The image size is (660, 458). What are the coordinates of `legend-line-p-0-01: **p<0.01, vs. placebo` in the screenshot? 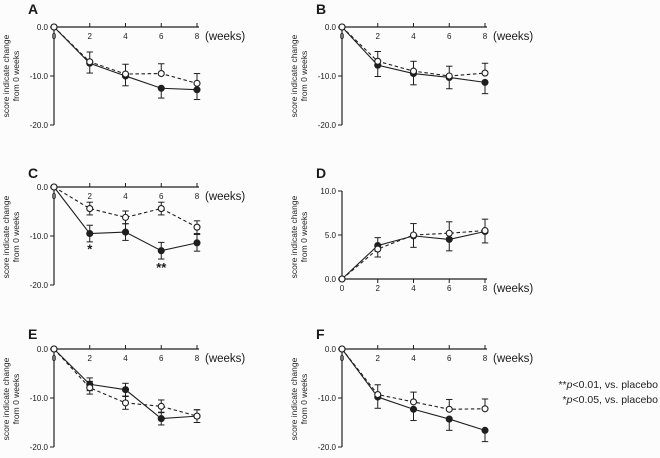 It's located at (585, 385).